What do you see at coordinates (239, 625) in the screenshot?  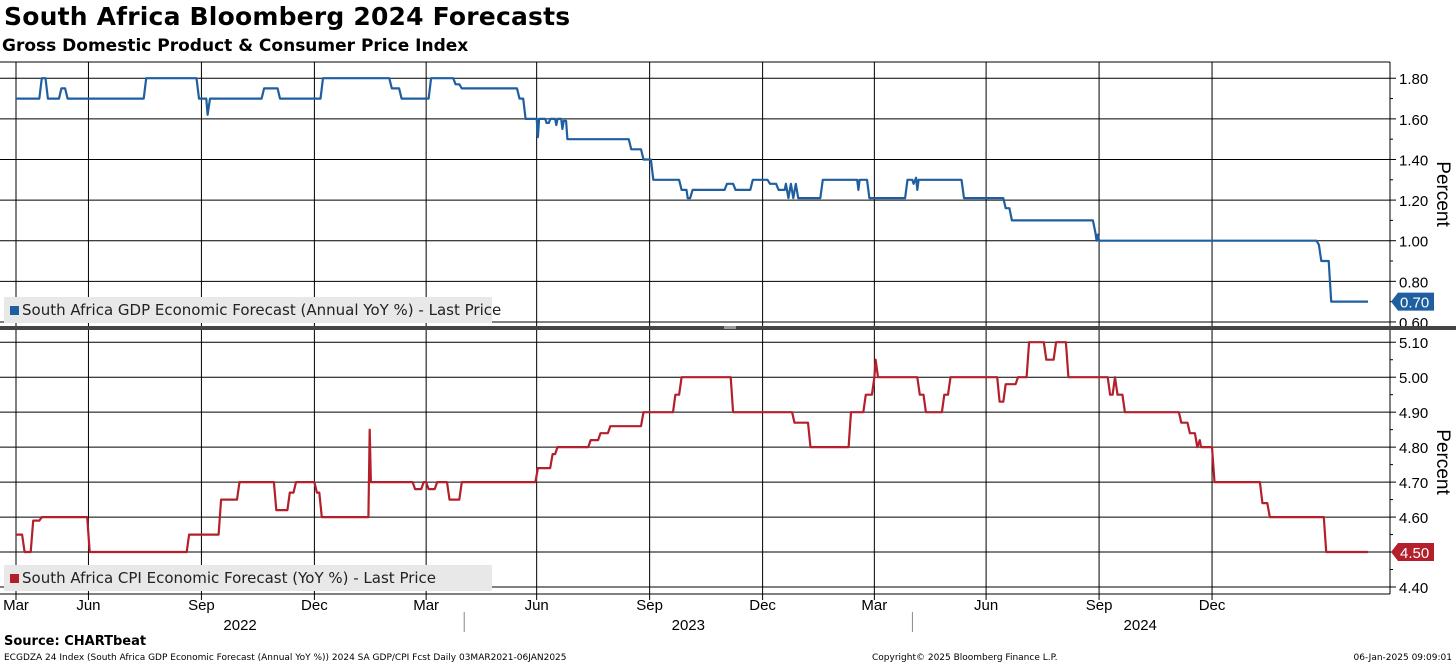 I see `year-label: 2022` at bounding box center [239, 625].